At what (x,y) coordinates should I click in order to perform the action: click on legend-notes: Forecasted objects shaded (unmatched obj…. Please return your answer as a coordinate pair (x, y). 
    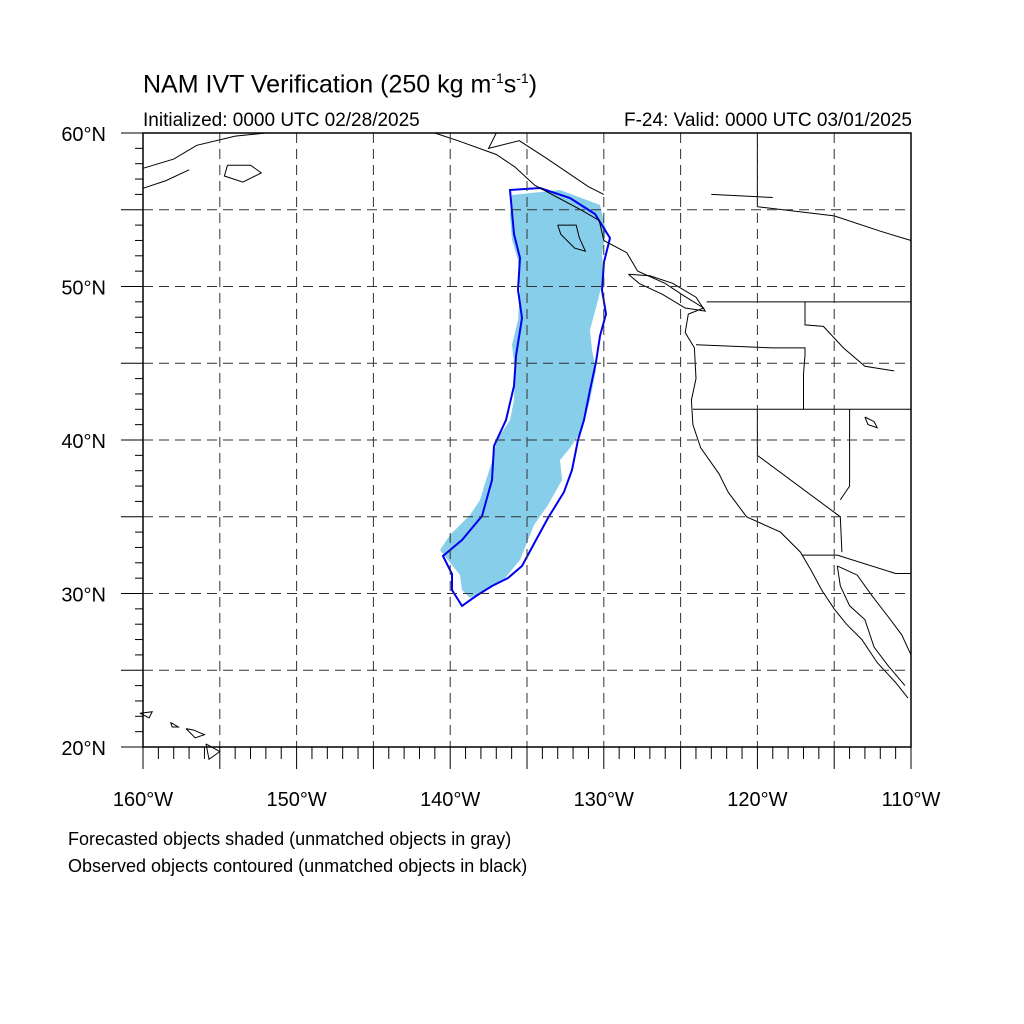
    Looking at the image, I should click on (297, 853).